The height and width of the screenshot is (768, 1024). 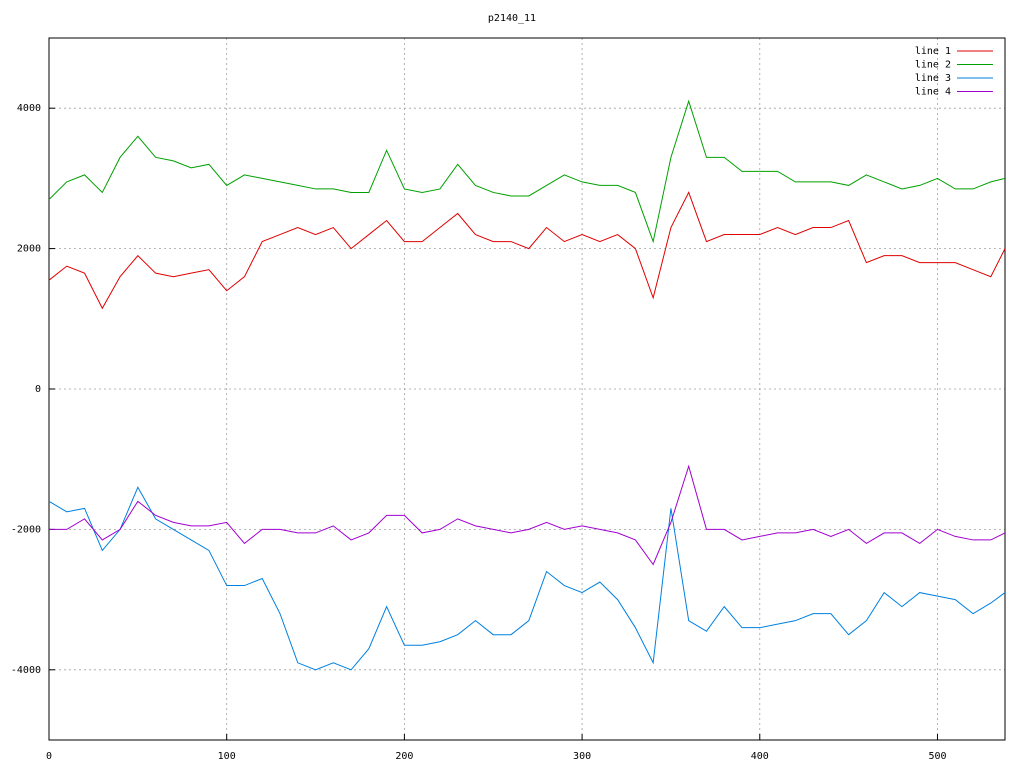 What do you see at coordinates (404, 756) in the screenshot?
I see `x-tick-label: 200` at bounding box center [404, 756].